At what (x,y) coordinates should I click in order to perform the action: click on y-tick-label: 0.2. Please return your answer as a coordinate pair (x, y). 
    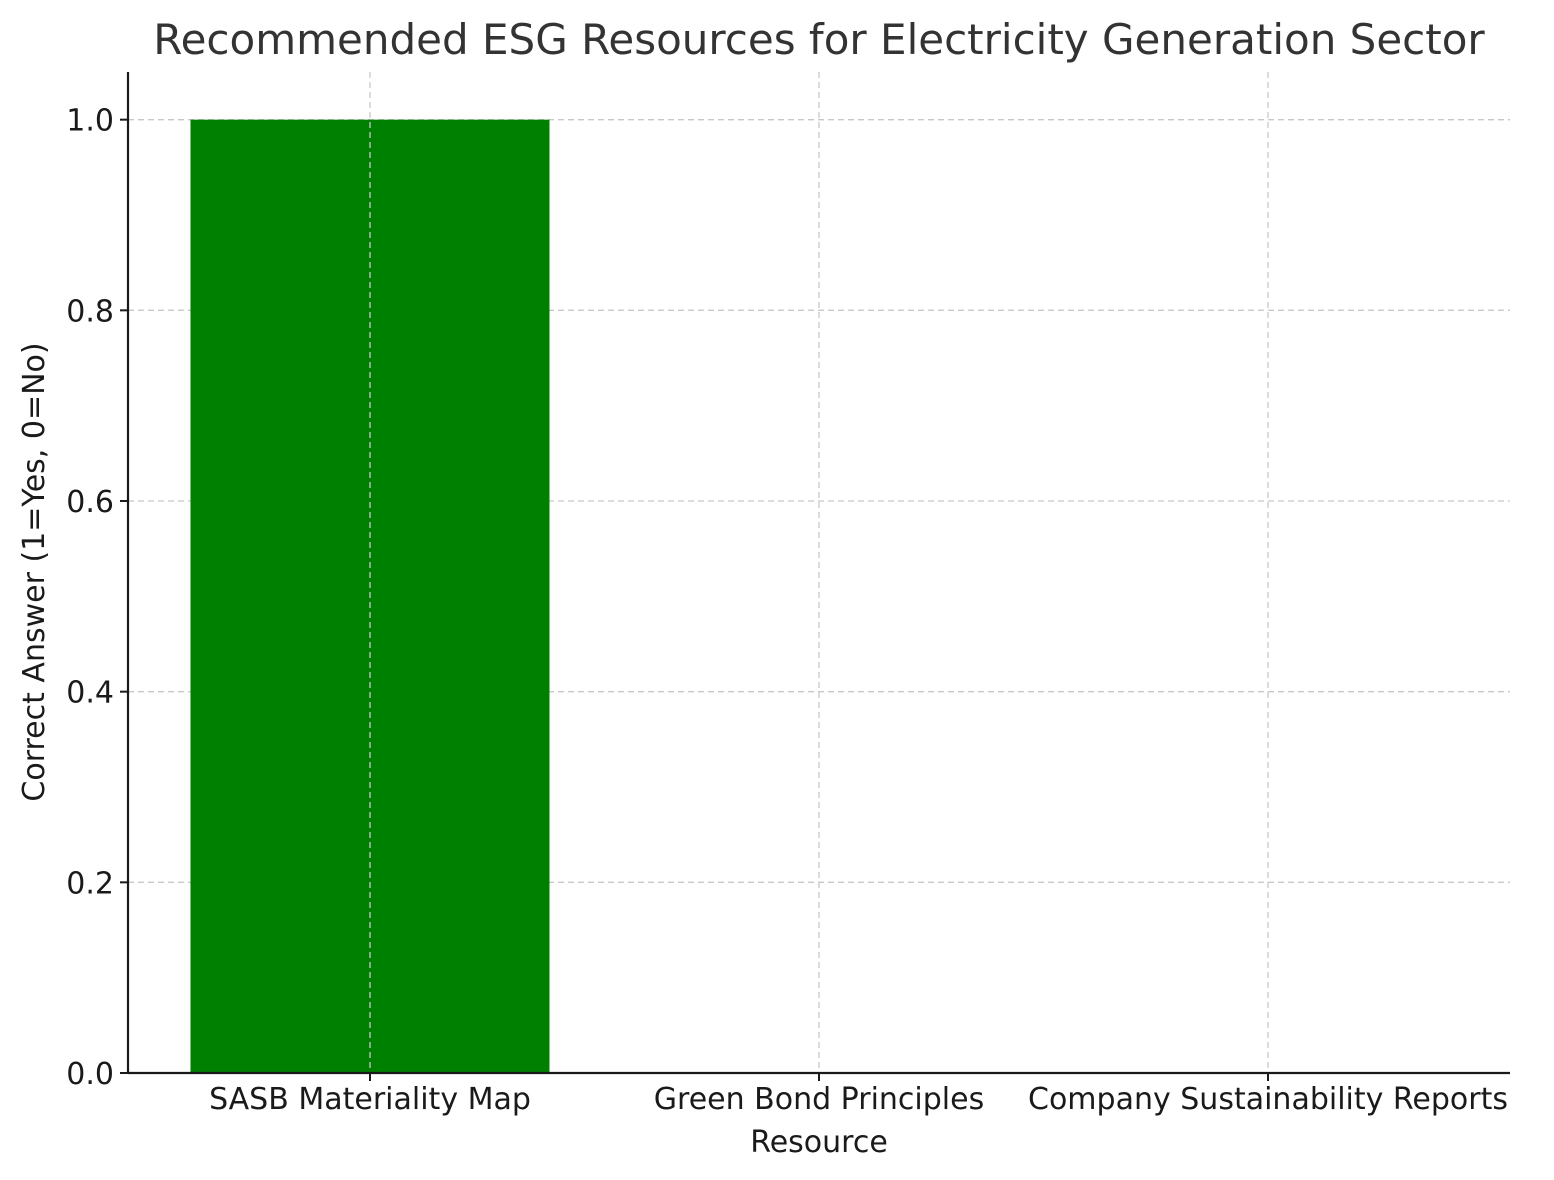
    Looking at the image, I should click on (90, 883).